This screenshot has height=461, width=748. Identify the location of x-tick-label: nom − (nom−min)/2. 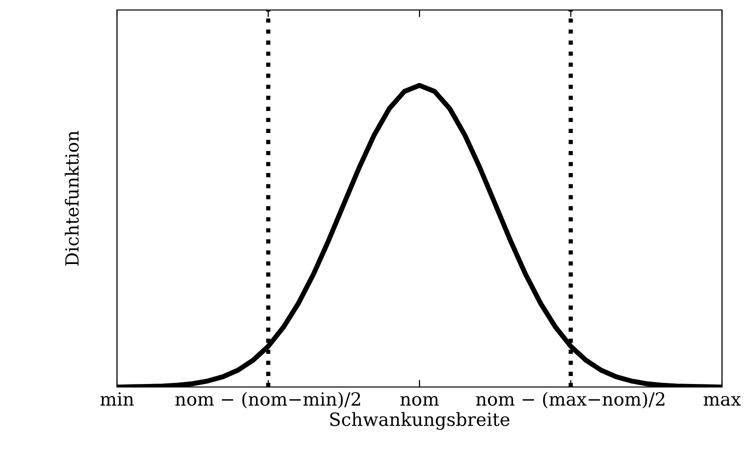
(267, 400).